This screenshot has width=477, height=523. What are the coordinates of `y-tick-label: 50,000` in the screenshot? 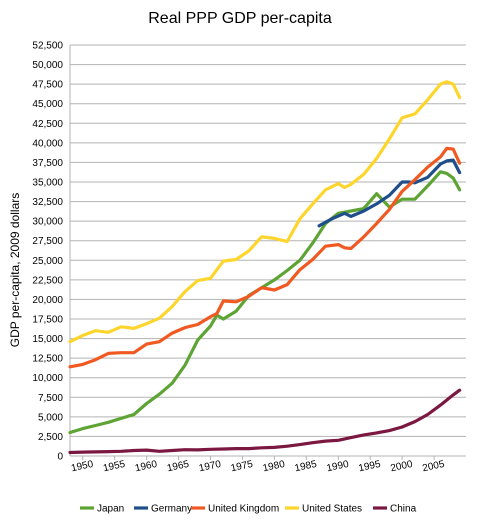 It's located at (47, 65).